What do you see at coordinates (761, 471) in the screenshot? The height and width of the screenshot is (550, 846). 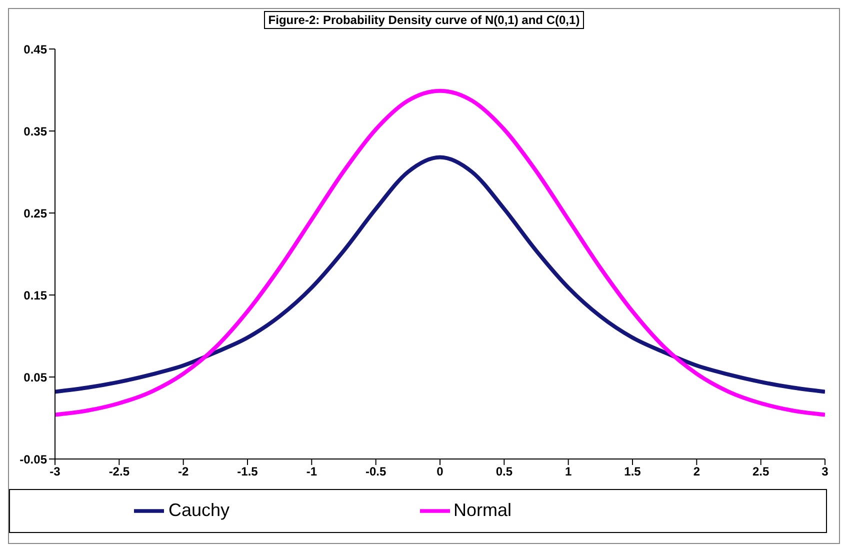 I see `x-tick-label: 2.5` at bounding box center [761, 471].